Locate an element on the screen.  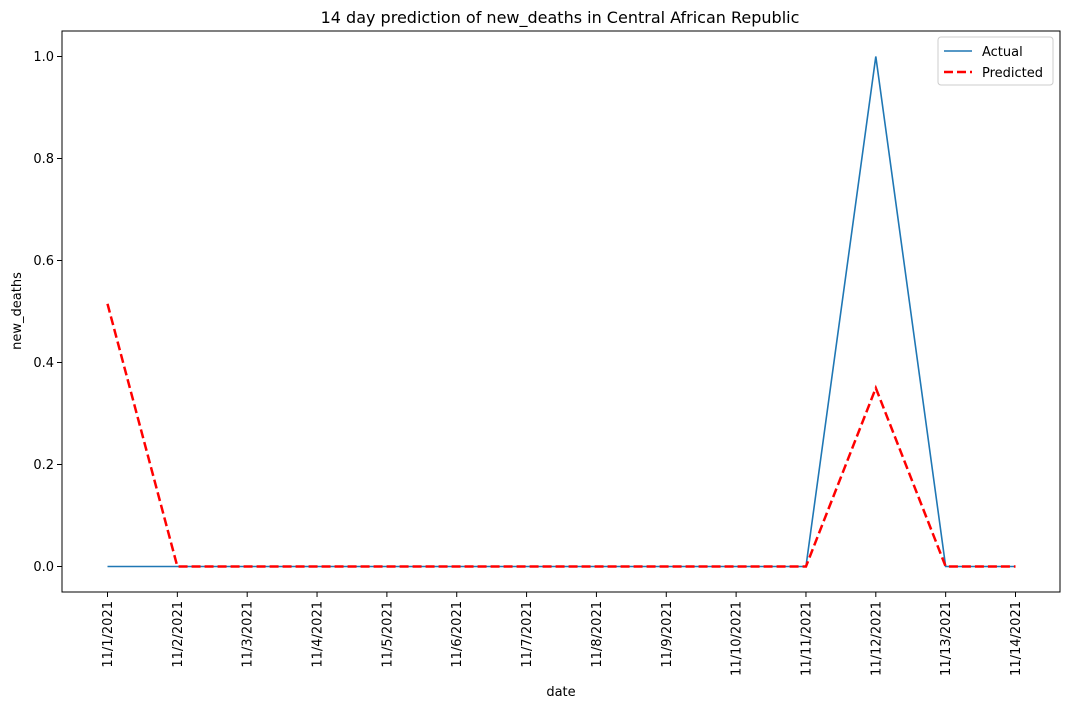
x-tick-label: 11/1/2021 is located at coordinates (108, 634).